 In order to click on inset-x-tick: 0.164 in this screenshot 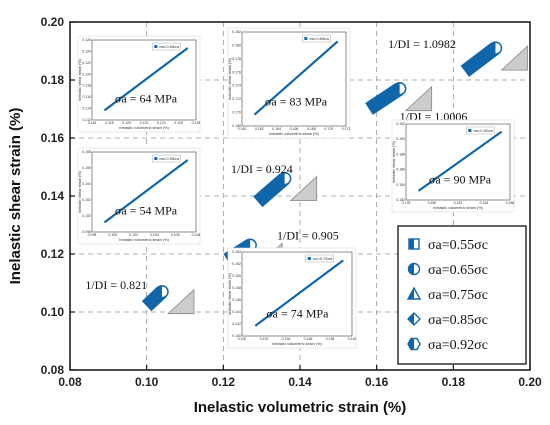, I will do `click(276, 129)`.